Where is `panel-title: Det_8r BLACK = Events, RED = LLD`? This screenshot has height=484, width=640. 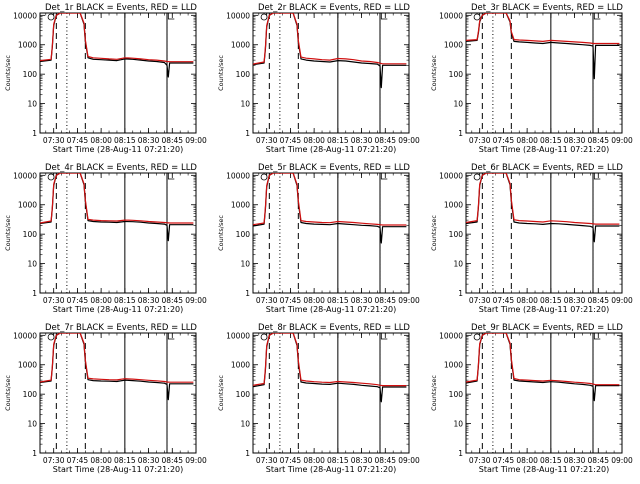 panel-title: Det_8r BLACK = Events, RED = LLD is located at coordinates (334, 328).